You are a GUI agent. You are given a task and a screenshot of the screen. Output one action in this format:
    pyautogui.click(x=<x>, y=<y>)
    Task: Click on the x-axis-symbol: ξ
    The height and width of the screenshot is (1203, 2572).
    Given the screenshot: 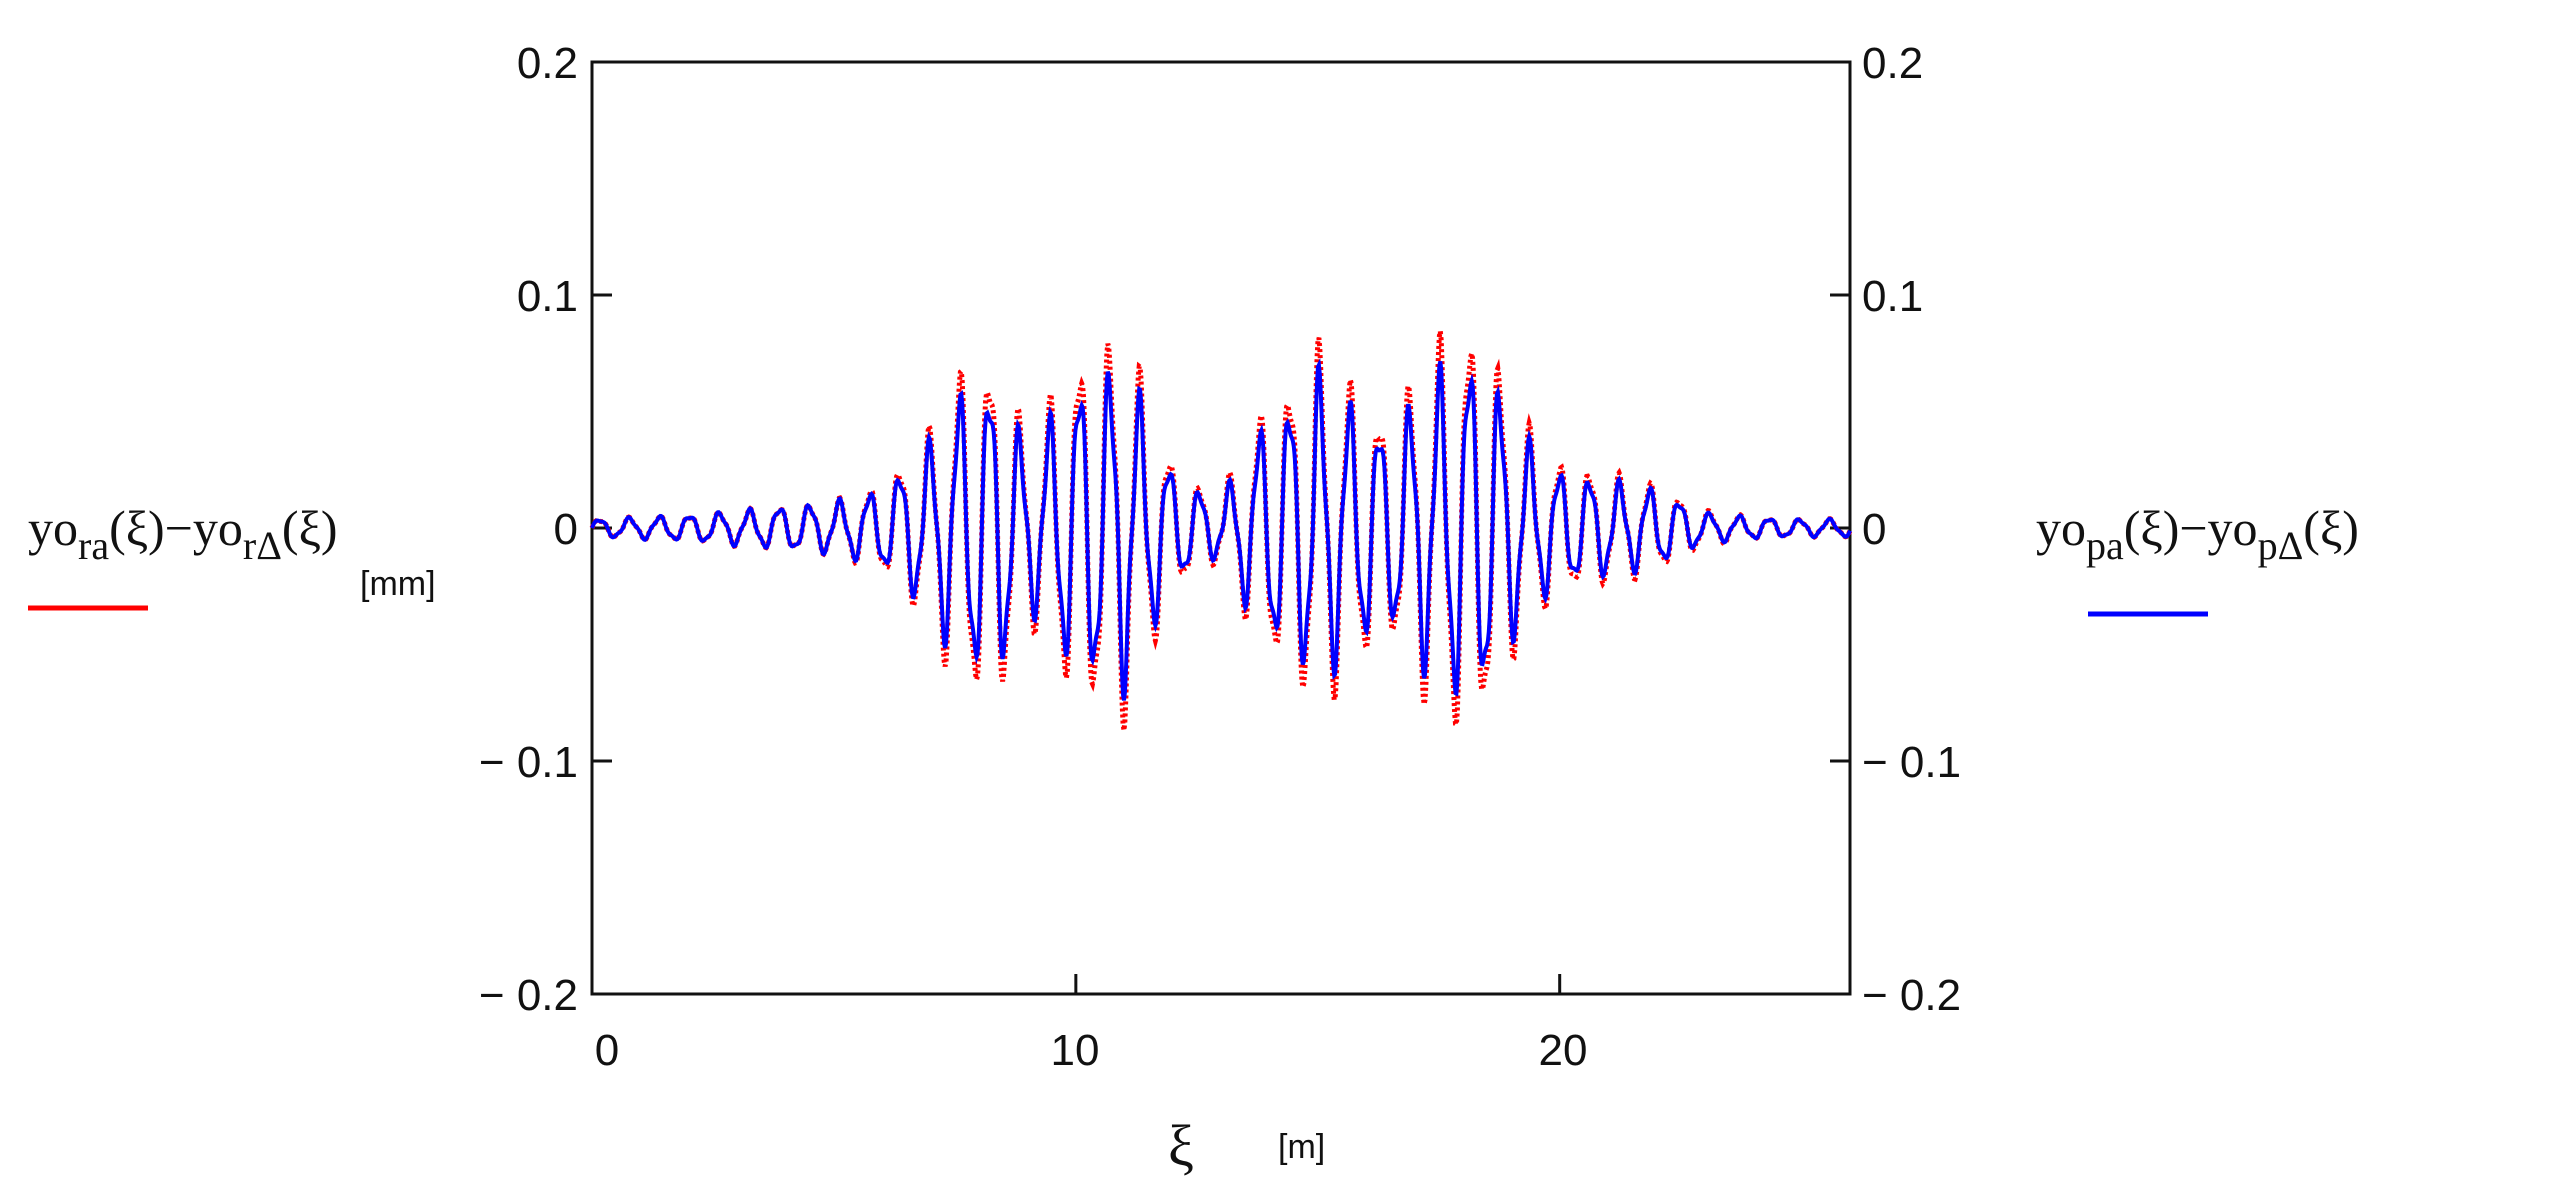 What is the action you would take?
    pyautogui.click(x=1181, y=1145)
    